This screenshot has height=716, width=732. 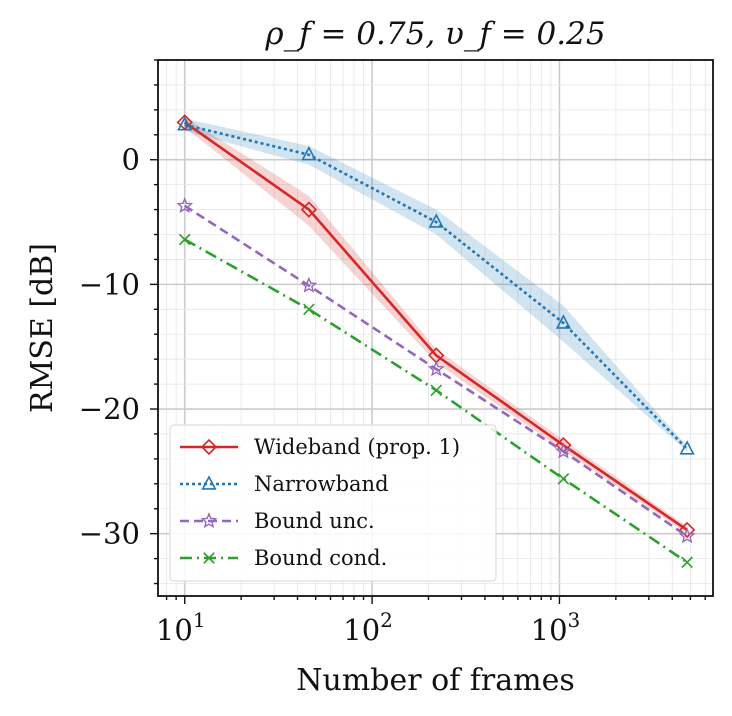 I want to click on legend-entry: Bound cond., so click(x=283, y=558).